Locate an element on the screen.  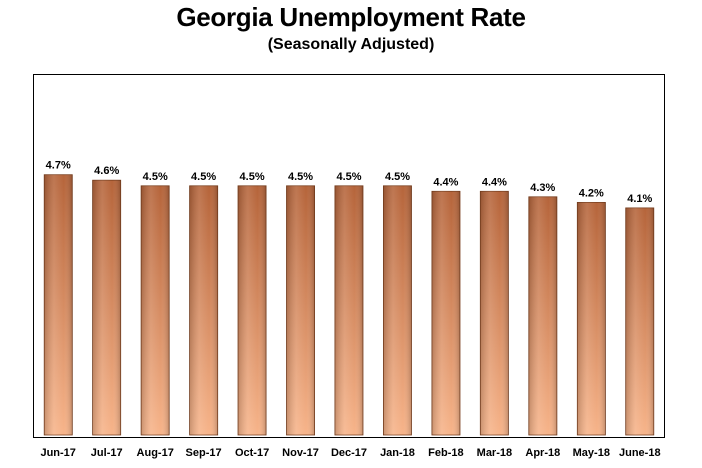
x-tick-label: Mar-18 is located at coordinates (494, 453).